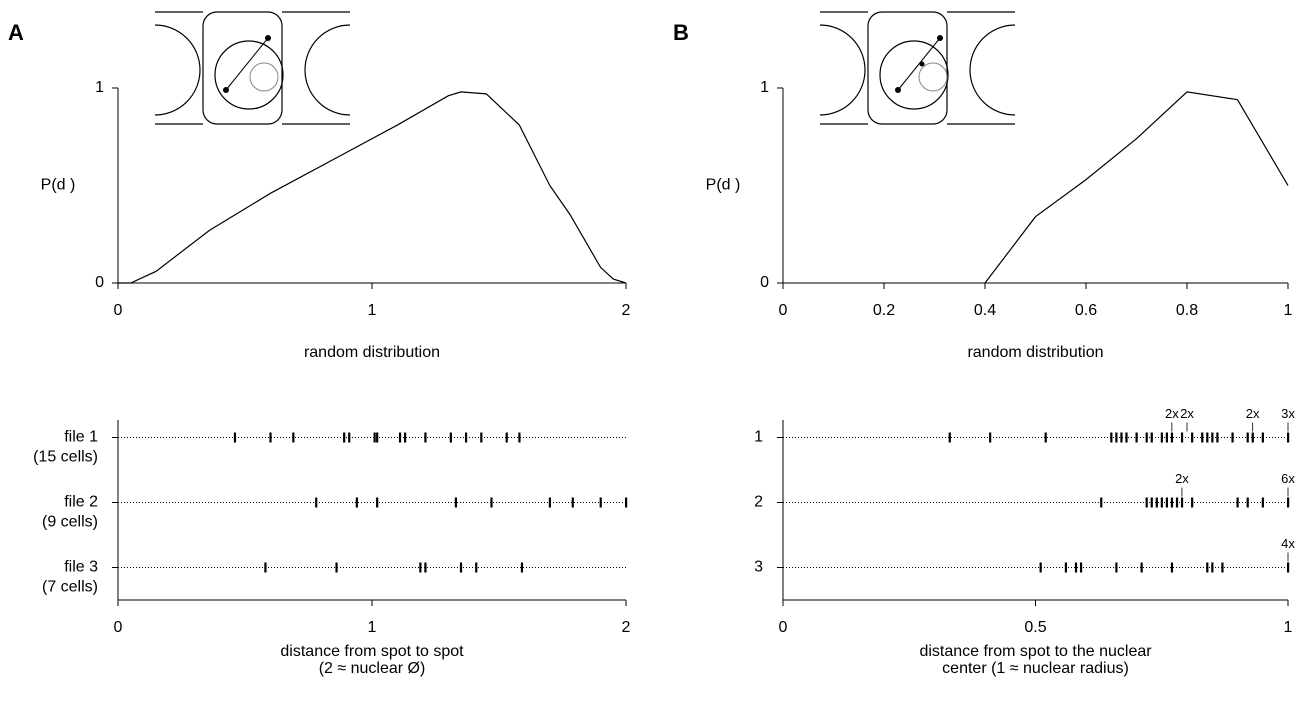  I want to click on row-label: file 3, so click(81, 567).